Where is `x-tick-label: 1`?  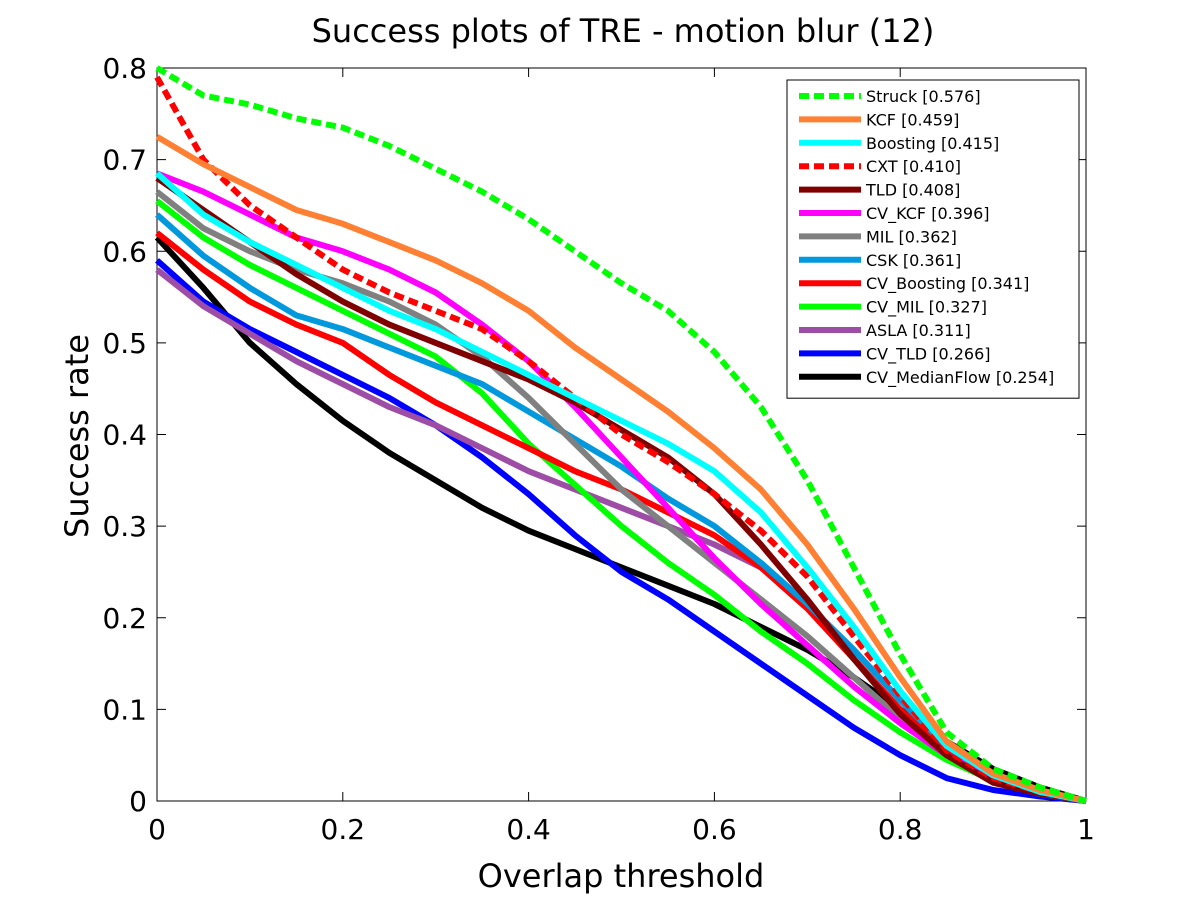 x-tick-label: 1 is located at coordinates (1086, 829).